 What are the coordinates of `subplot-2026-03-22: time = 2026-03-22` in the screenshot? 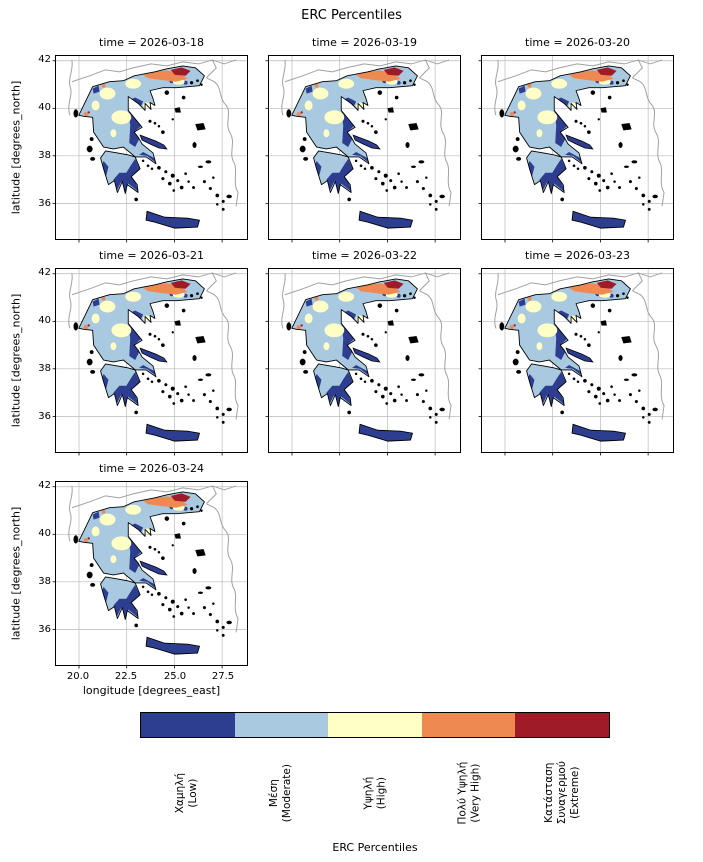 It's located at (364, 351).